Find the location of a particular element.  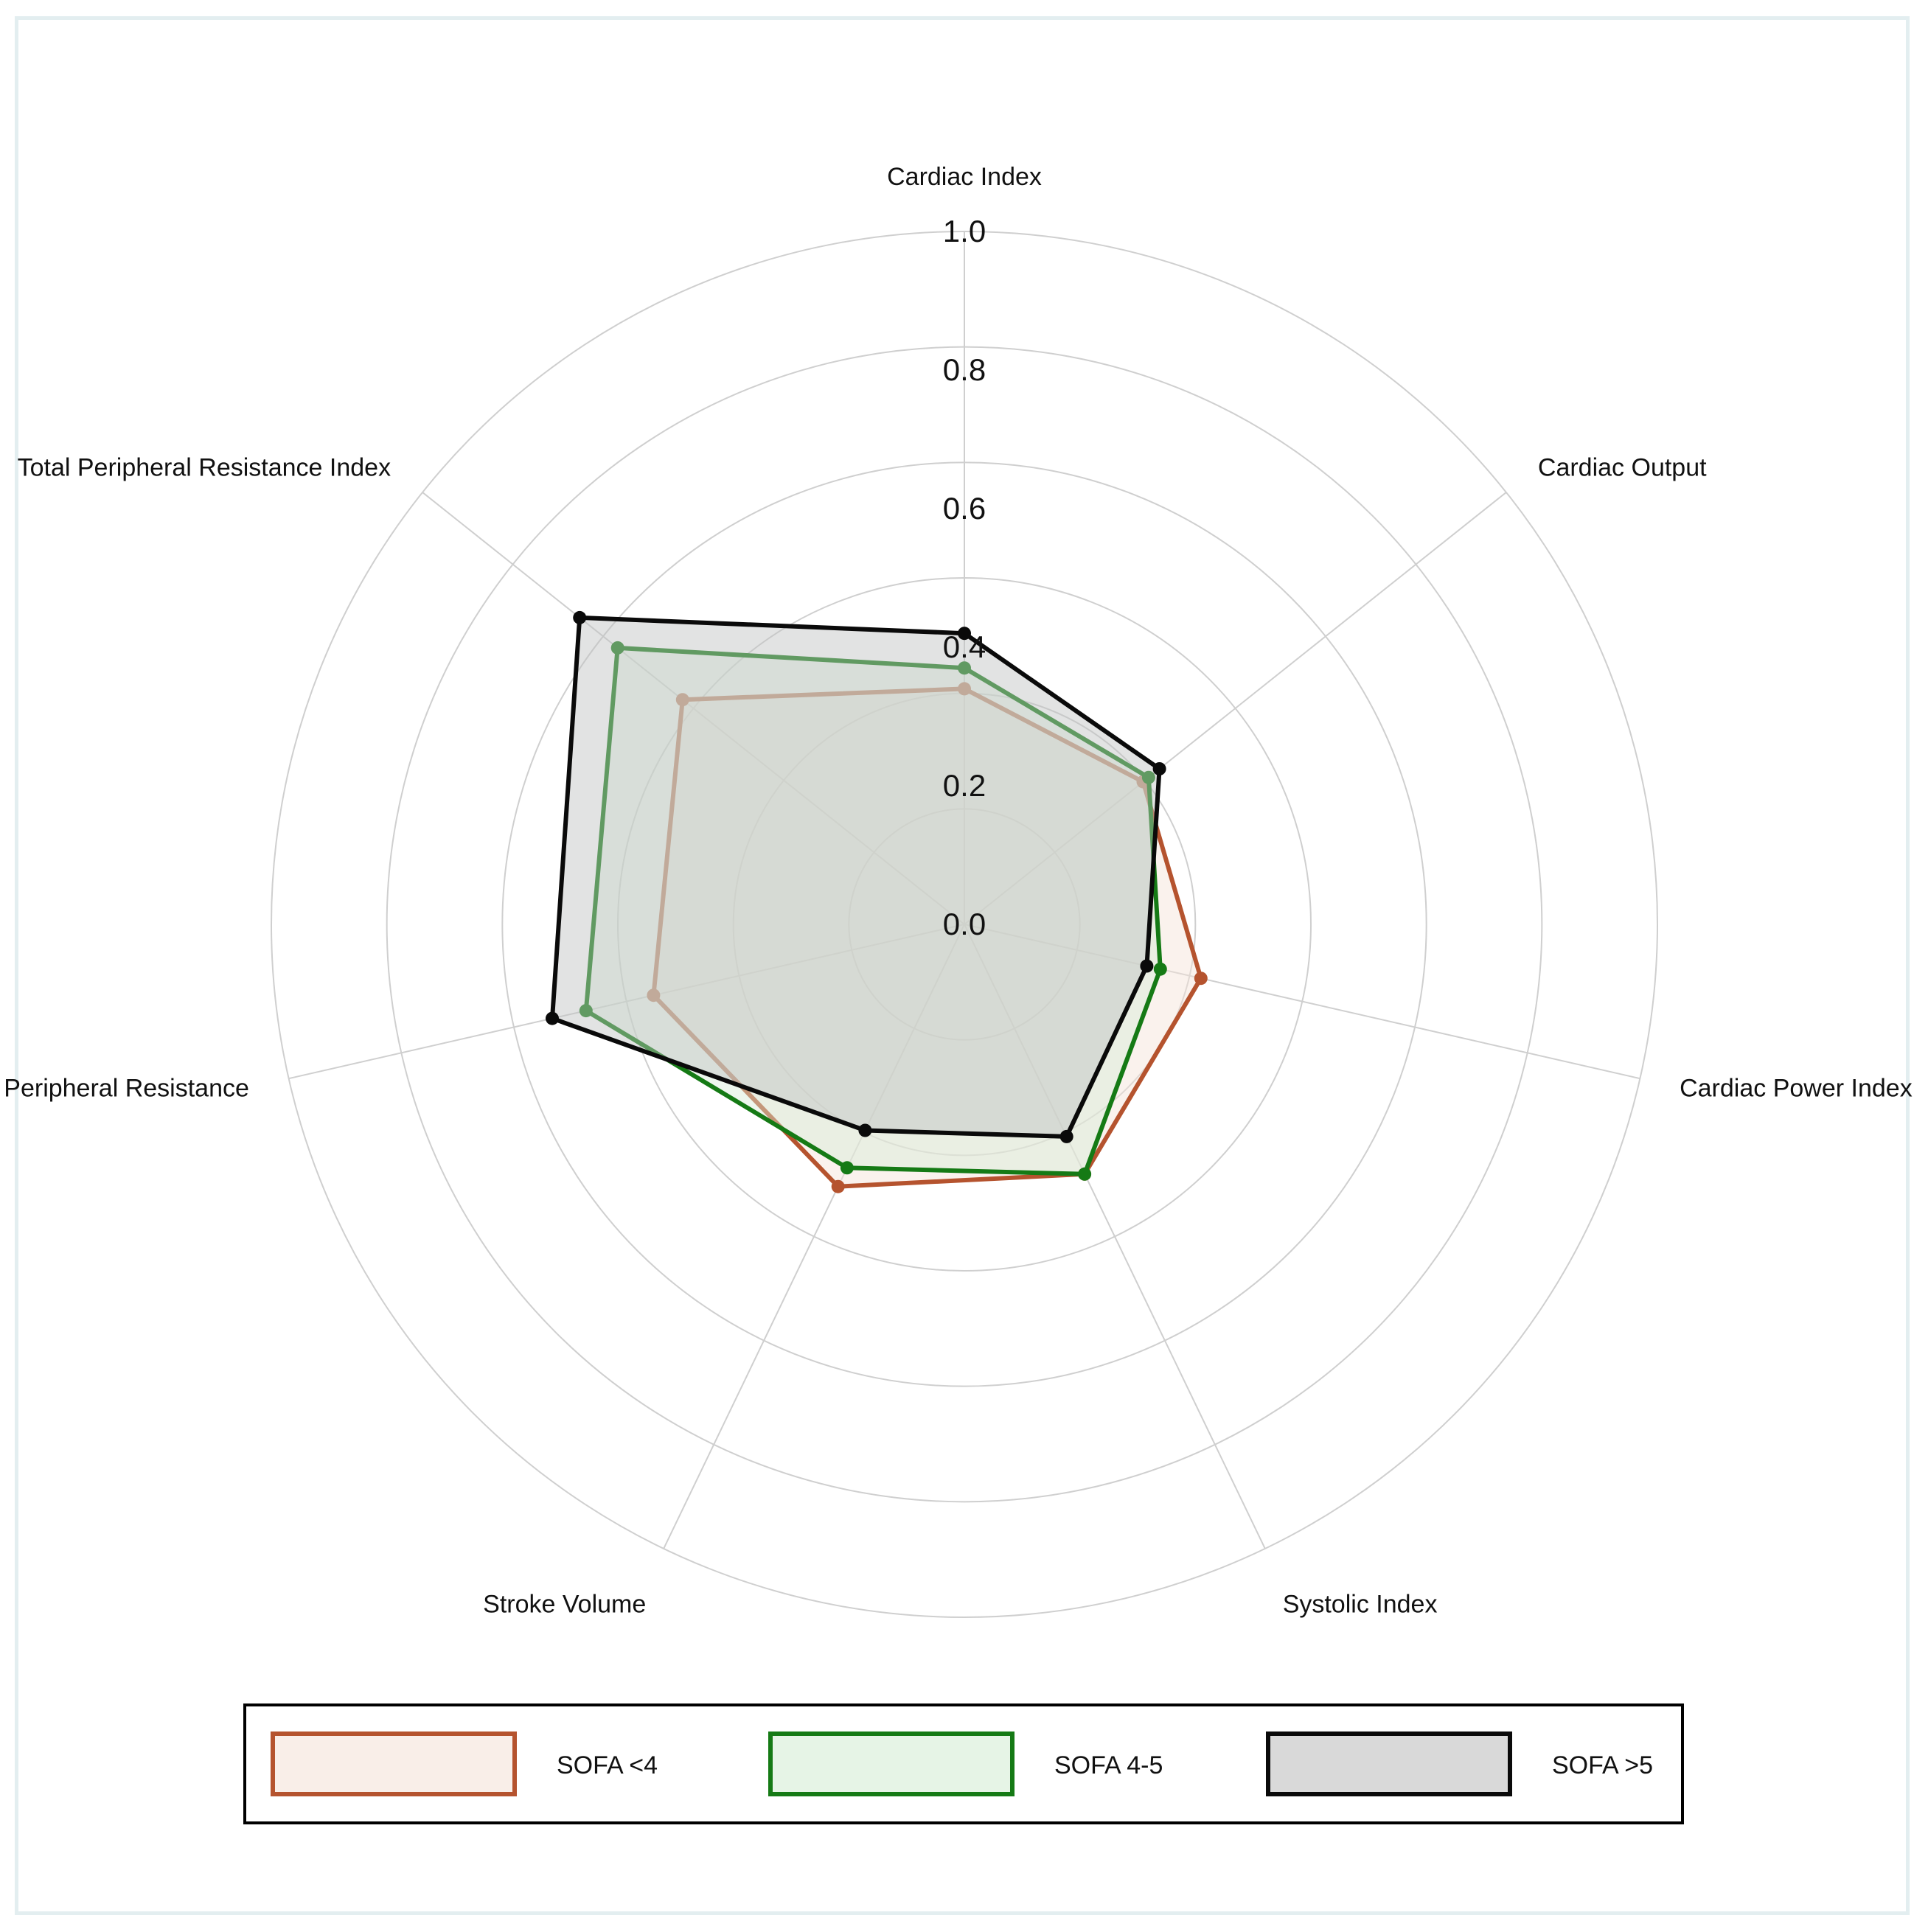

axis-label: Cardiac Index is located at coordinates (964, 177).